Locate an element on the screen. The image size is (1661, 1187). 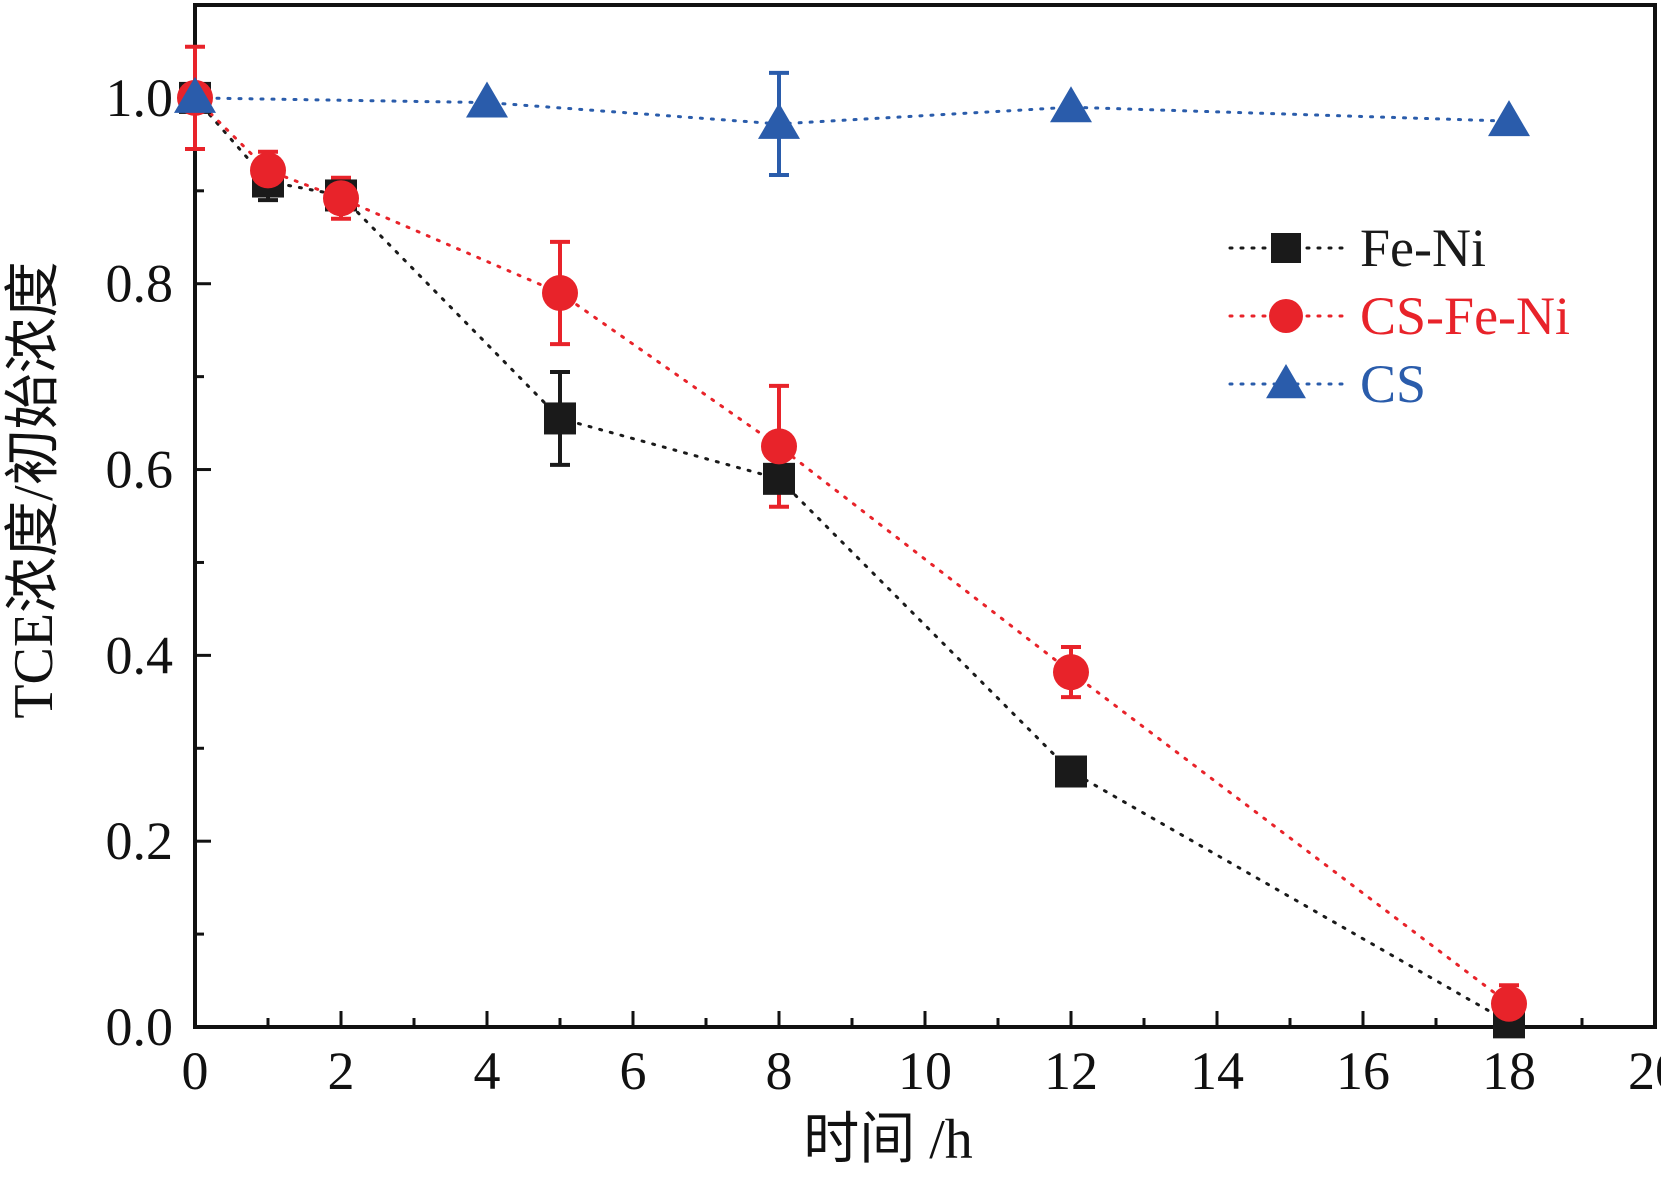
x-tick-label: 20 is located at coordinates (1644, 1071).